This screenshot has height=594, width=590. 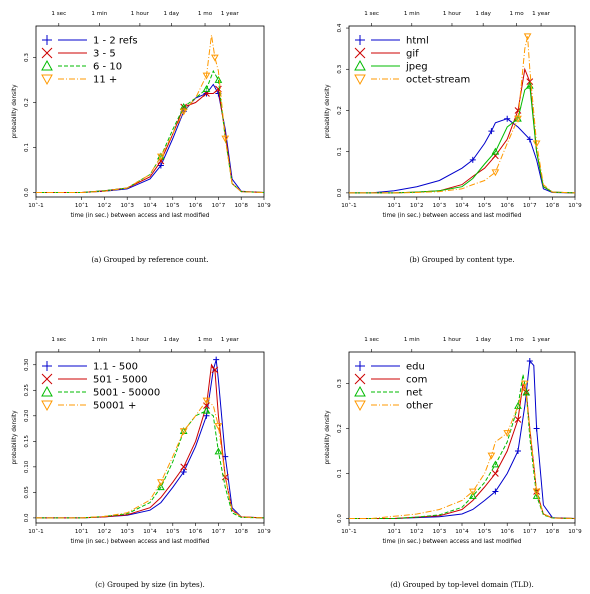 What do you see at coordinates (89, 60) in the screenshot?
I see `legend: 1 - 2 refs 3 - 5 6 - 10 11 +` at bounding box center [89, 60].